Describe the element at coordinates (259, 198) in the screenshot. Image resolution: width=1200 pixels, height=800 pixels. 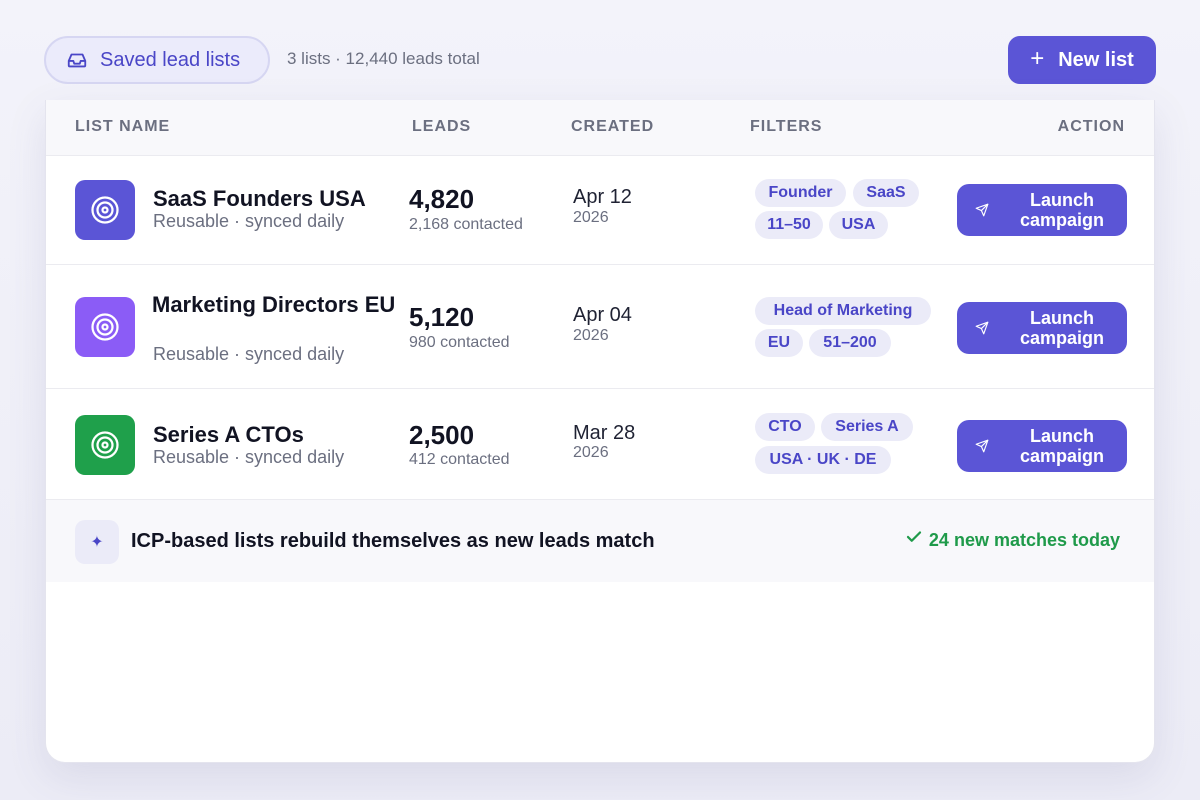
I see `list-name: SaaS Founders USA` at that location.